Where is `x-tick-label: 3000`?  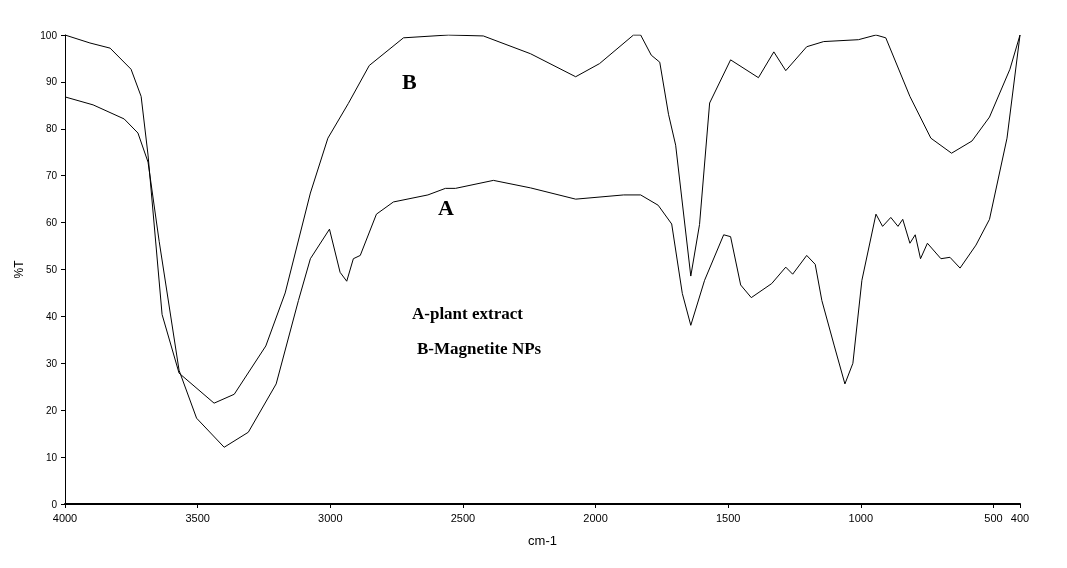
x-tick-label: 3000 is located at coordinates (330, 517).